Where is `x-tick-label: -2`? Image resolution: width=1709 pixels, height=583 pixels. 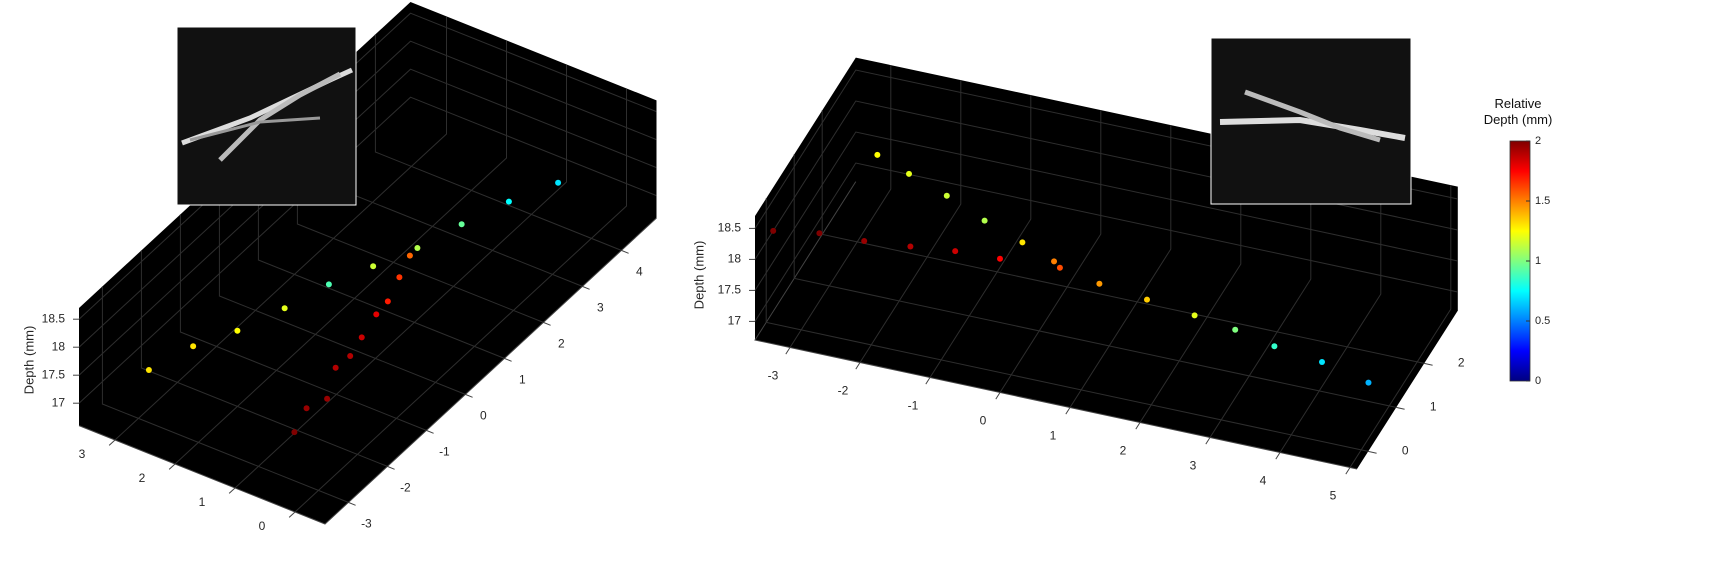
x-tick-label: -2 is located at coordinates (843, 391).